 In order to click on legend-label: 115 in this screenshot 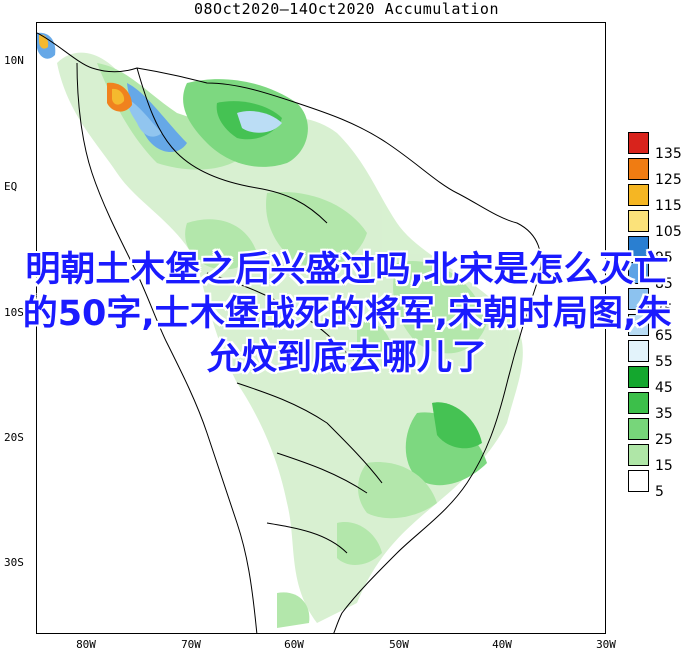, I will do `click(668, 206)`.